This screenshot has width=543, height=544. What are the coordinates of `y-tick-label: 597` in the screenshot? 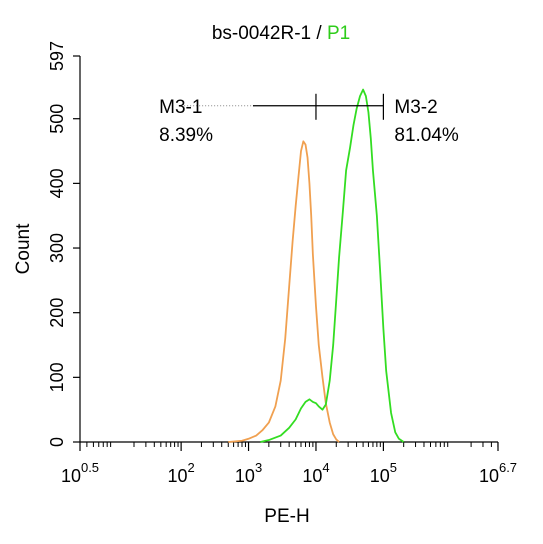 It's located at (57, 56).